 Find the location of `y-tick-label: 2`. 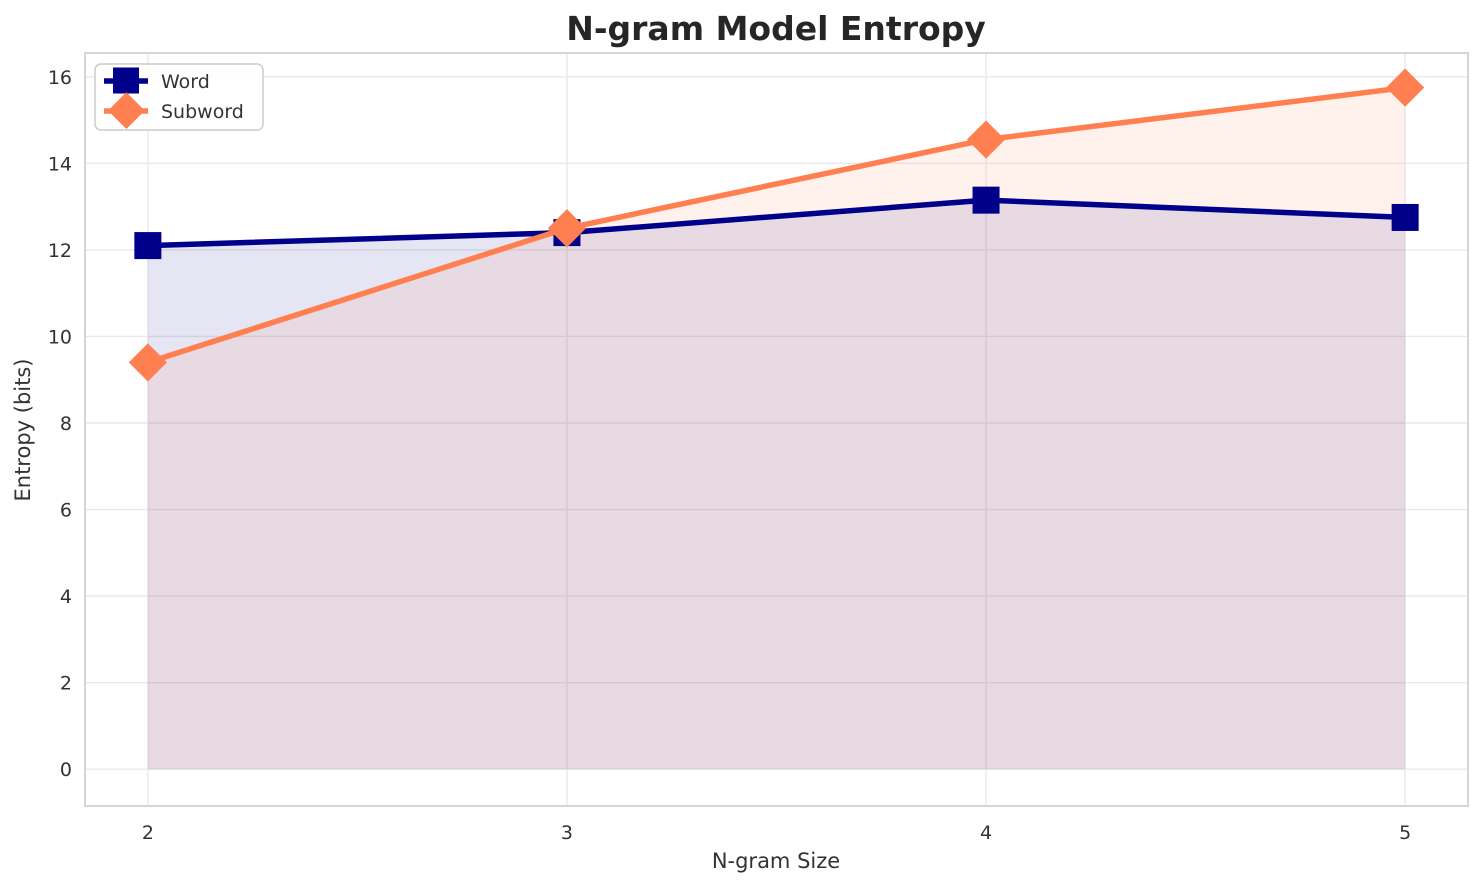

y-tick-label: 2 is located at coordinates (66, 684).